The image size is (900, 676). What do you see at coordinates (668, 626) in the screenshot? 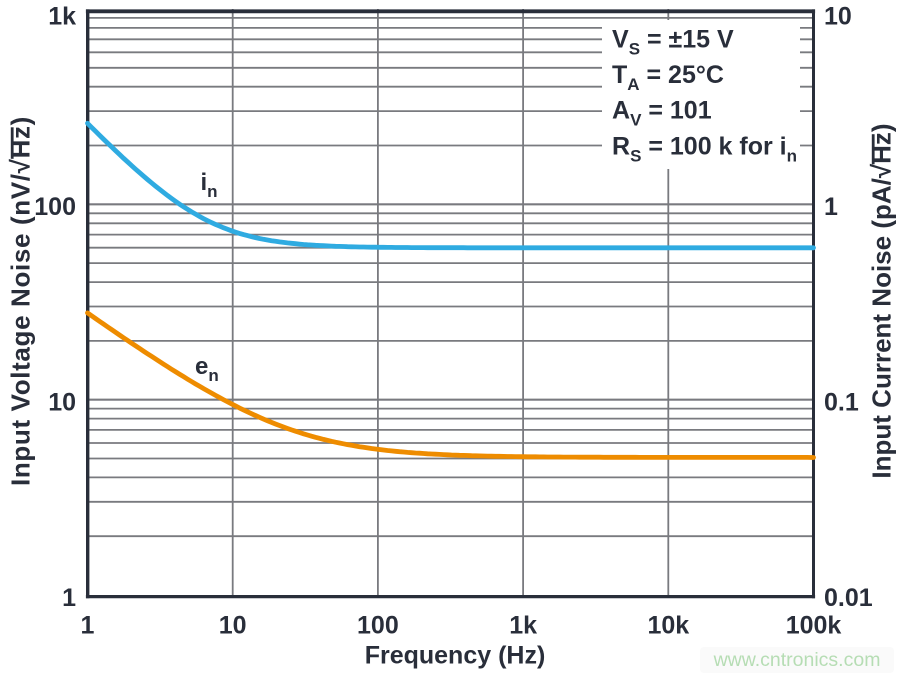
I see `svg-text: 10k` at bounding box center [668, 626].